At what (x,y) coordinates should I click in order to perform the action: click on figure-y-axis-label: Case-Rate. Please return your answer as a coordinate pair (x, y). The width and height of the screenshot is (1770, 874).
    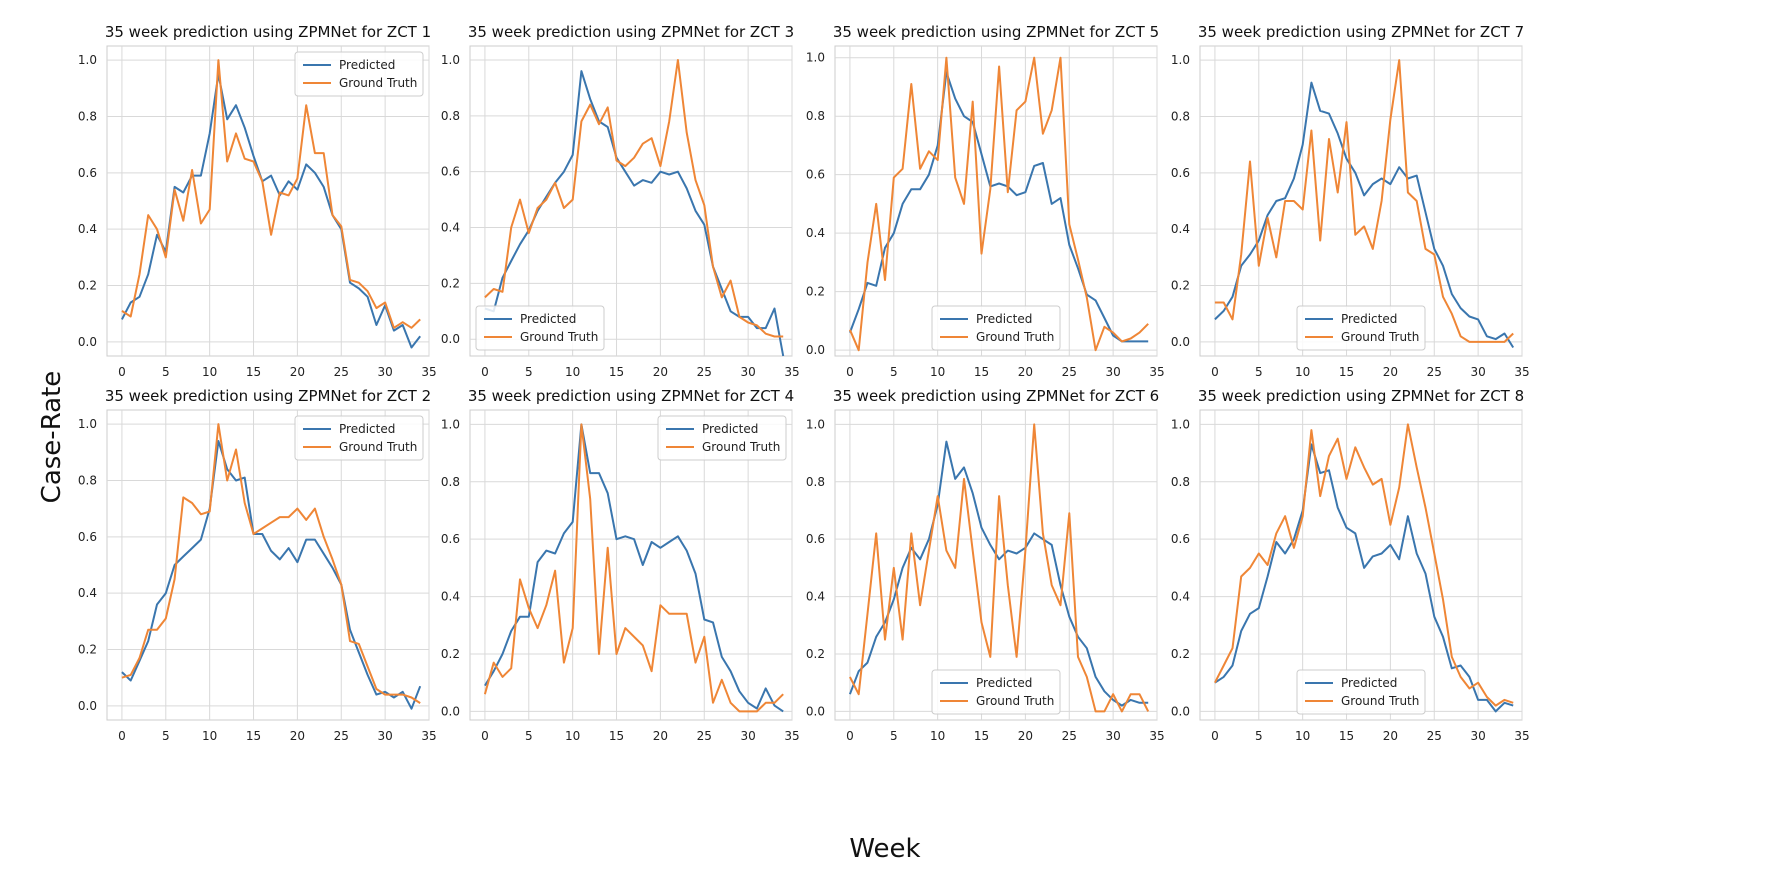
    Looking at the image, I should click on (52, 437).